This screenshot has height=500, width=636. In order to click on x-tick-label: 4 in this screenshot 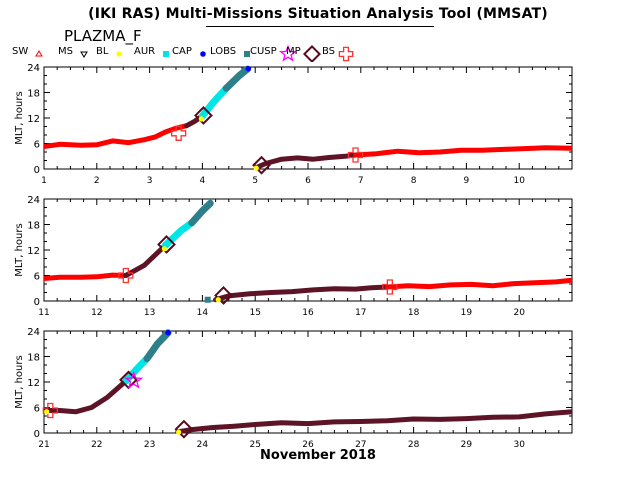, I will do `click(203, 181)`.